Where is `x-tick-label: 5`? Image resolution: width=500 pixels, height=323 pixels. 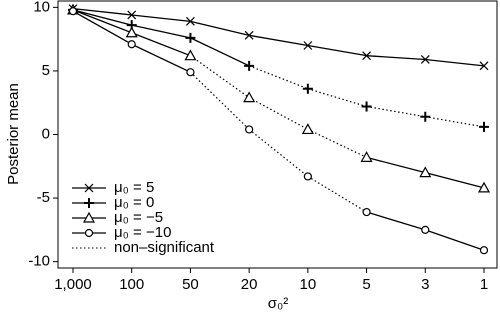
x-tick-label: 5 is located at coordinates (366, 284).